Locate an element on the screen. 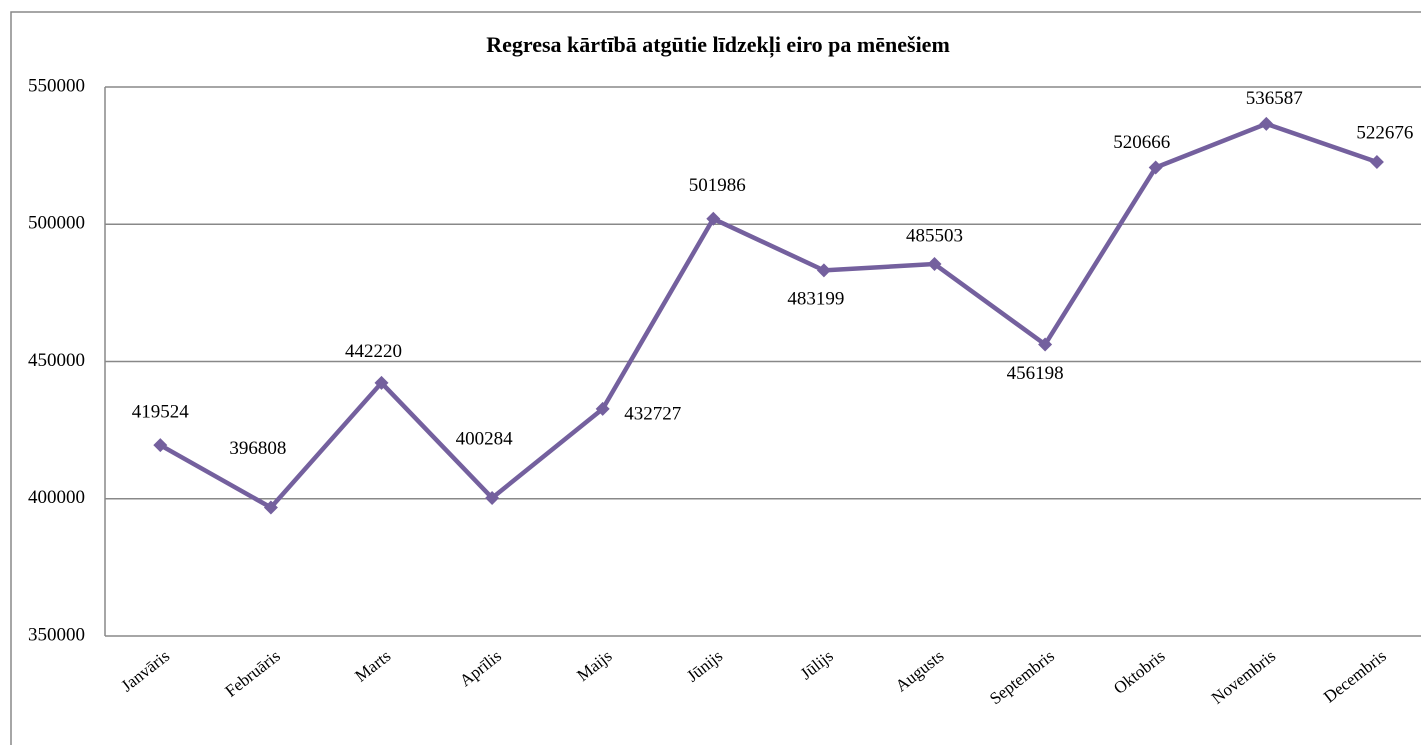 The image size is (1421, 745). data-label: 485503 is located at coordinates (934, 235).